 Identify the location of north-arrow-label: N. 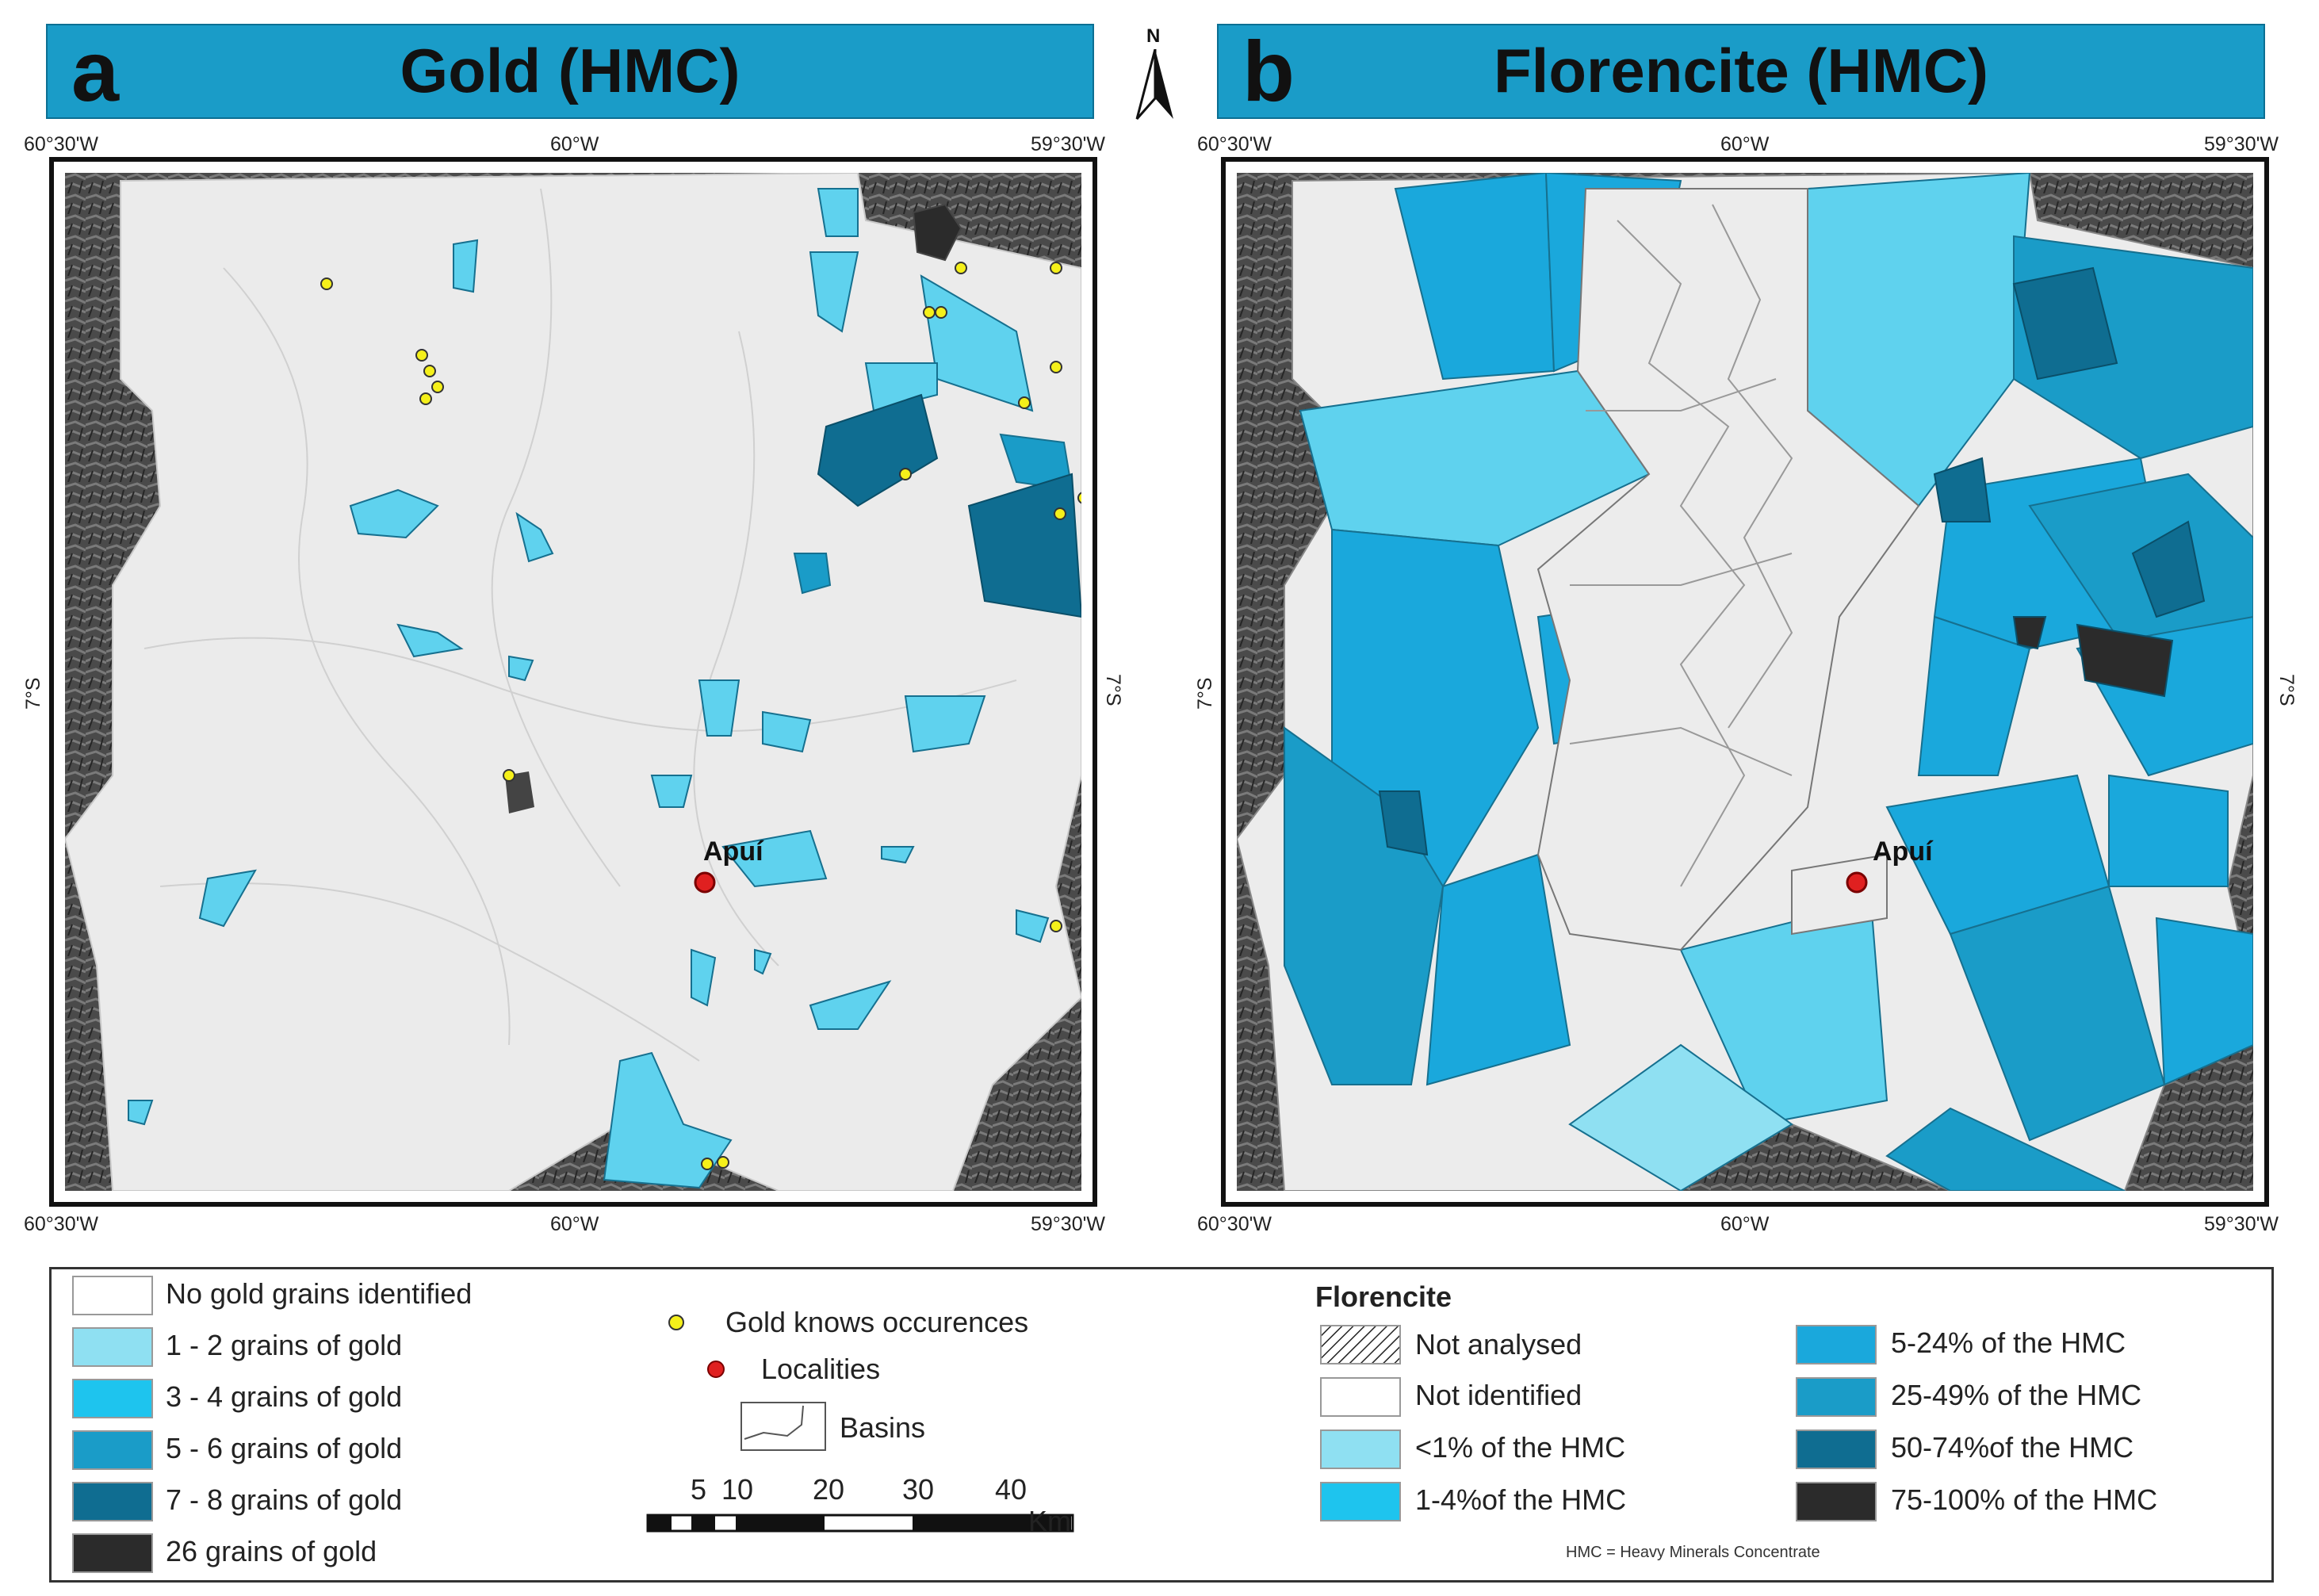
(1153, 36).